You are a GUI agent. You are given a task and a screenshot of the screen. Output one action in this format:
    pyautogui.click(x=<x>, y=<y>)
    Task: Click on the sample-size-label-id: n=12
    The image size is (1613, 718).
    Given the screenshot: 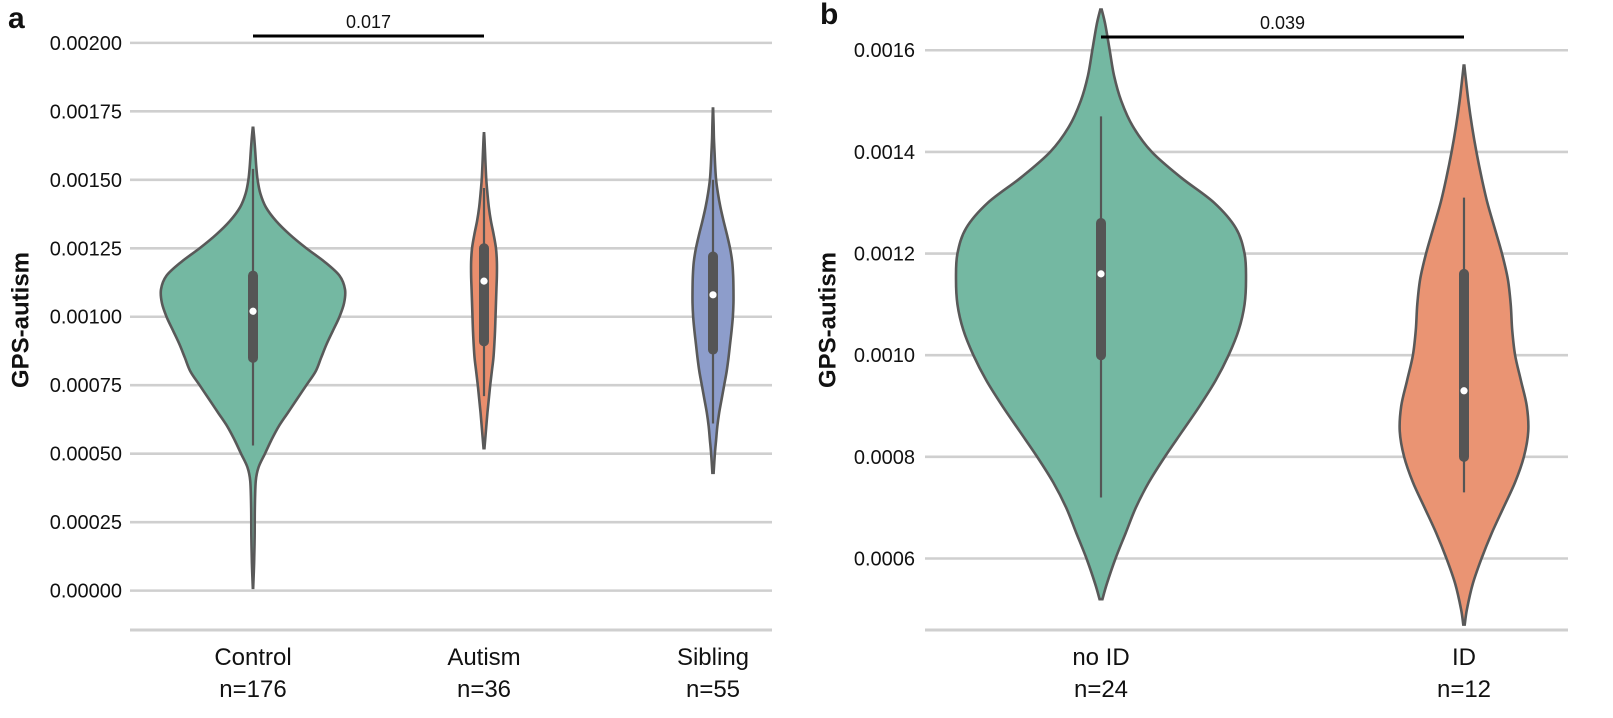 What is the action you would take?
    pyautogui.click(x=1464, y=689)
    